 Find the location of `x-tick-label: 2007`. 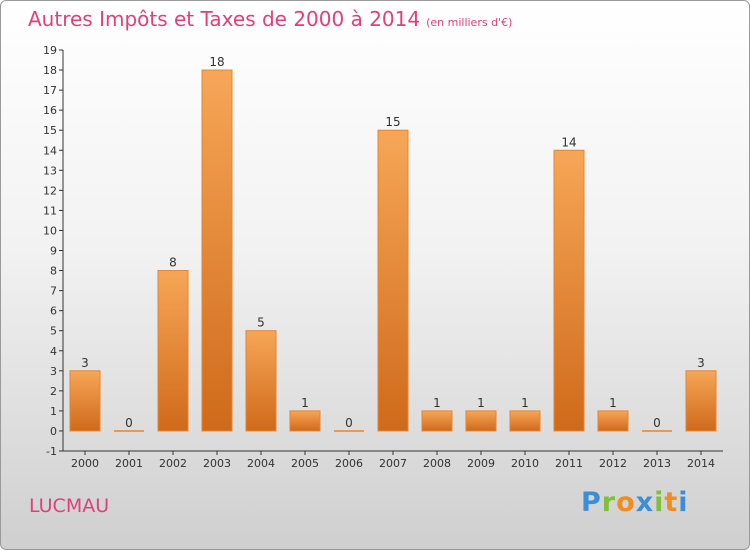

x-tick-label: 2007 is located at coordinates (393, 463).